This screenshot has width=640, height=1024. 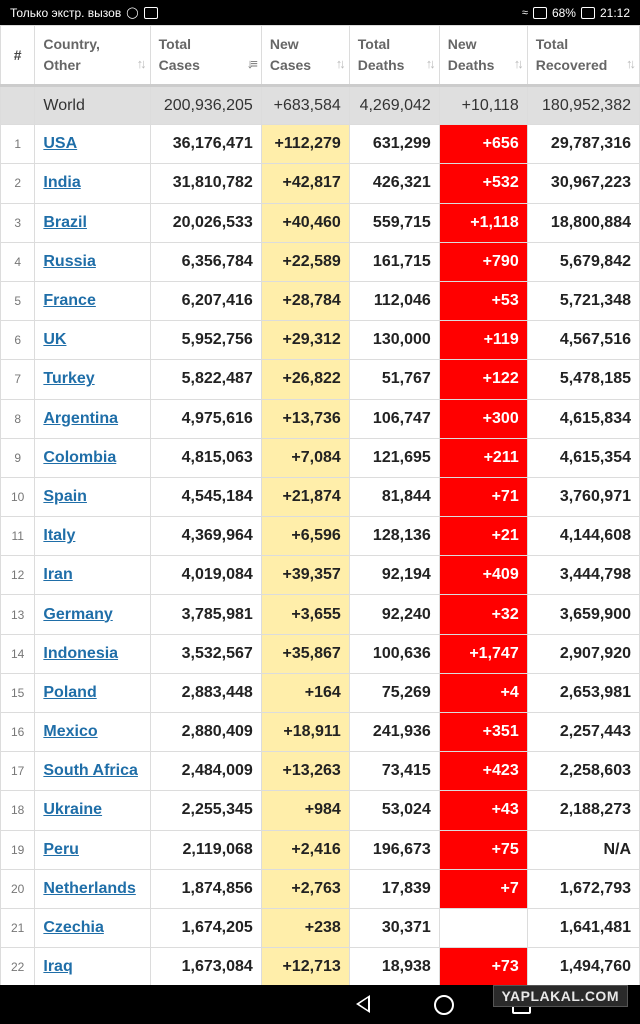 I want to click on home-icon, so click(x=444, y=1005).